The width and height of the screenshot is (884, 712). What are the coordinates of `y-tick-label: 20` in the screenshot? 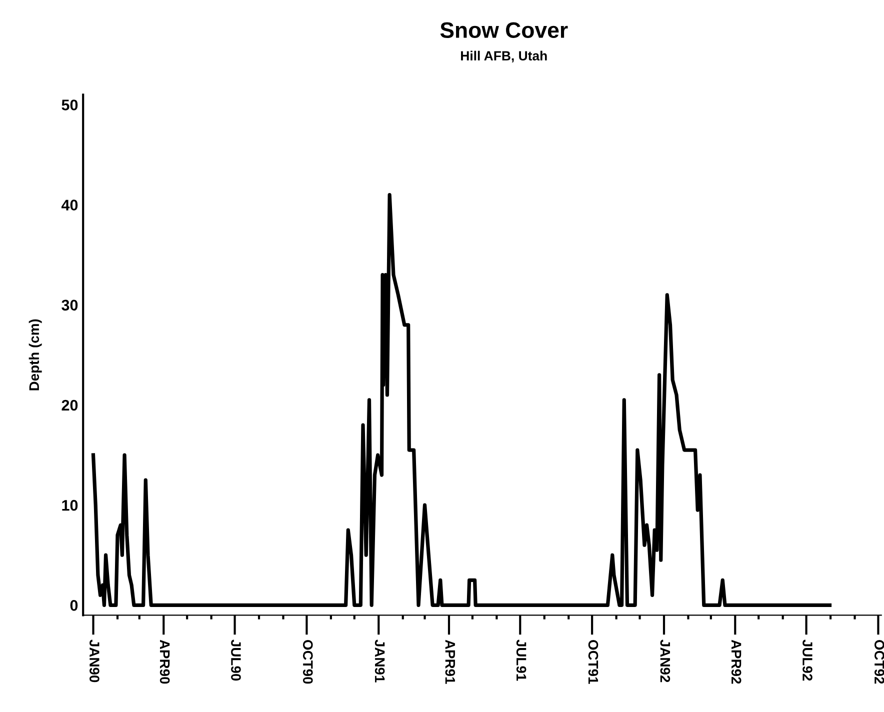 It's located at (70, 405).